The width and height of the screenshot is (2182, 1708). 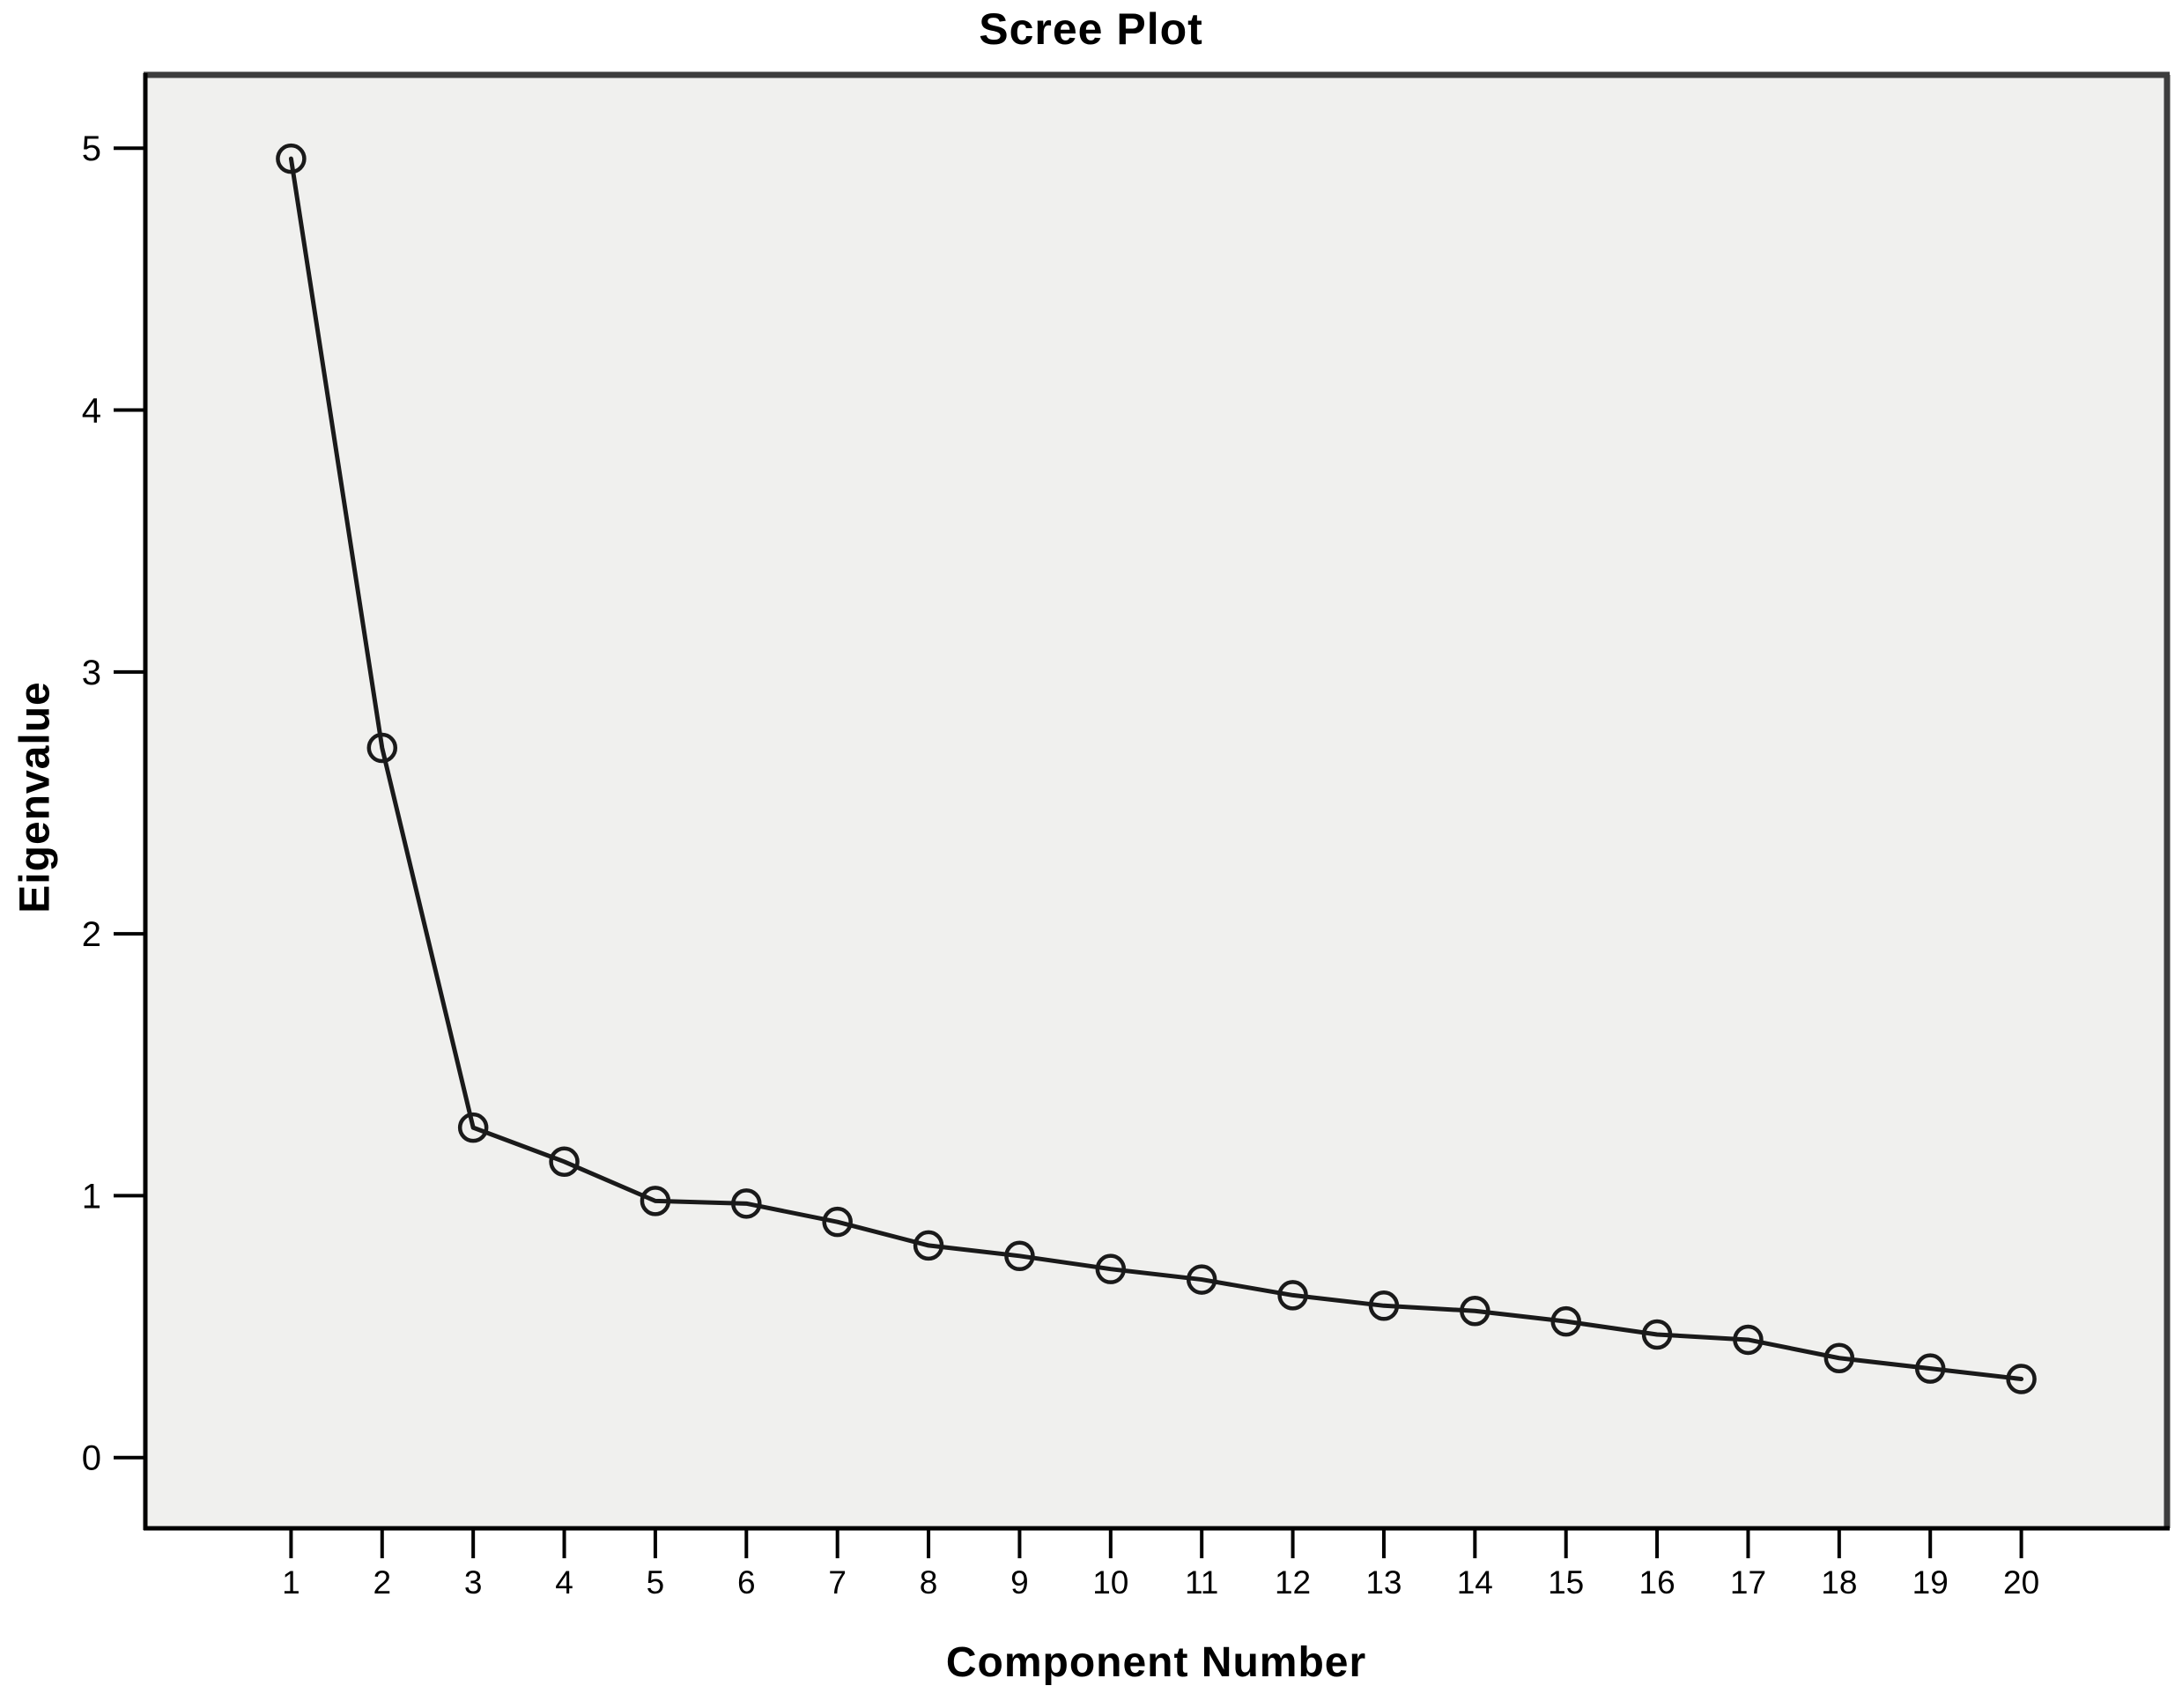 I want to click on x-tick-label: 3, so click(x=473, y=1583).